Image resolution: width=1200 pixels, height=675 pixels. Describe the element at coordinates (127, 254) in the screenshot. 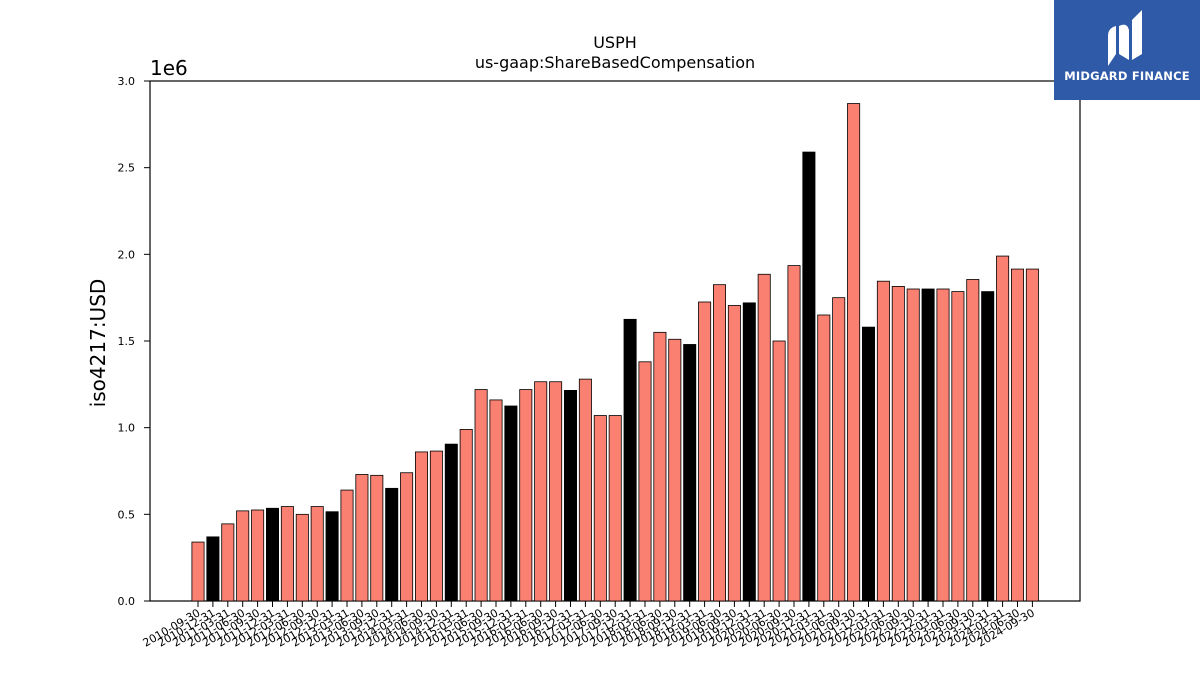

I see `y-tick-label: 2.0` at that location.